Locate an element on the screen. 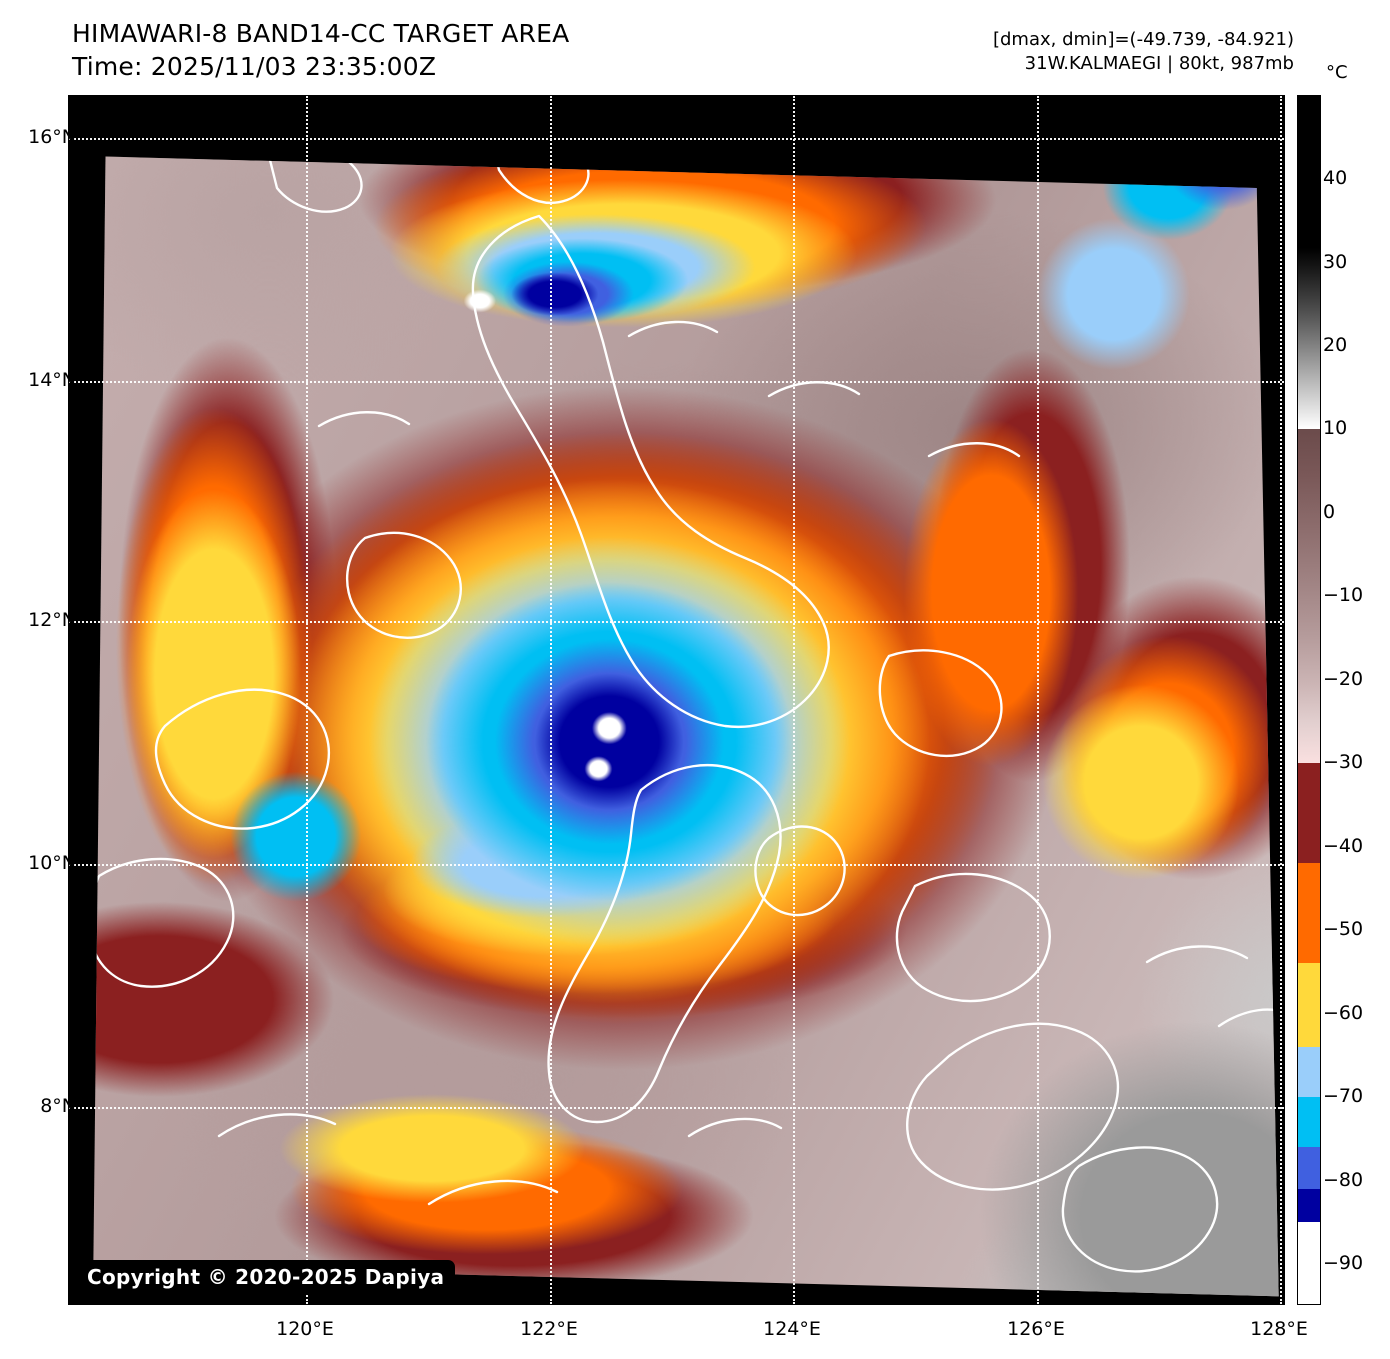 The height and width of the screenshot is (1359, 1390). cbar-tick-10: 10 is located at coordinates (1335, 428).